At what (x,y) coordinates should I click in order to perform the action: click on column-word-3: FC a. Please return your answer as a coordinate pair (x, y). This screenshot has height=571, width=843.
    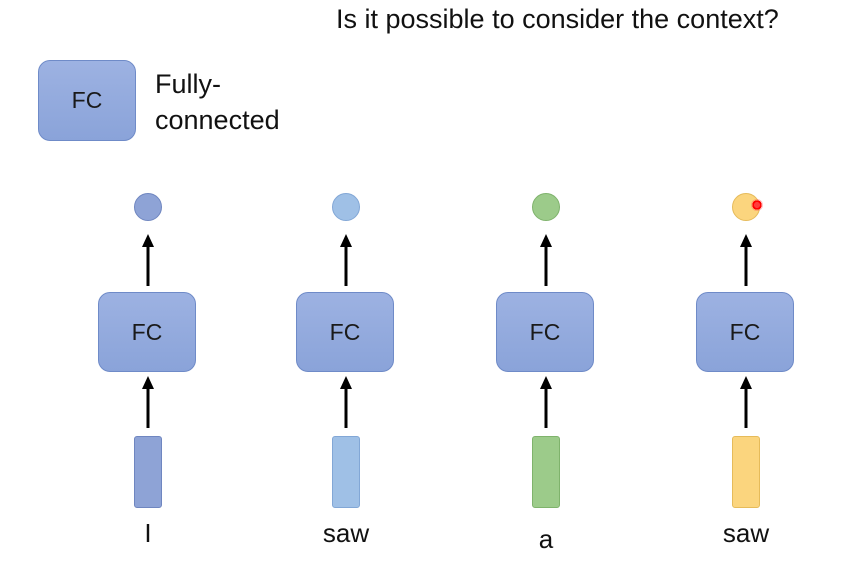
    Looking at the image, I should click on (546, 285).